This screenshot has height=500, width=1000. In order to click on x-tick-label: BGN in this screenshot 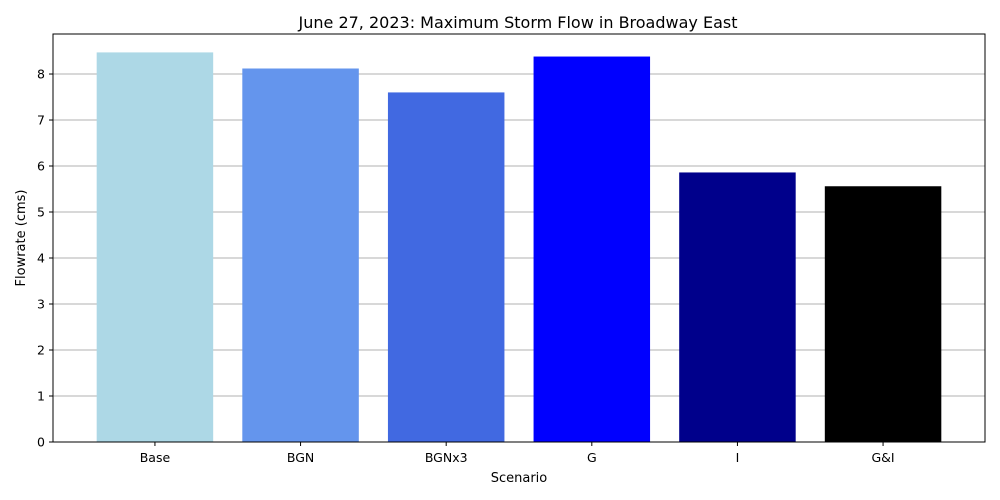, I will do `click(300, 457)`.